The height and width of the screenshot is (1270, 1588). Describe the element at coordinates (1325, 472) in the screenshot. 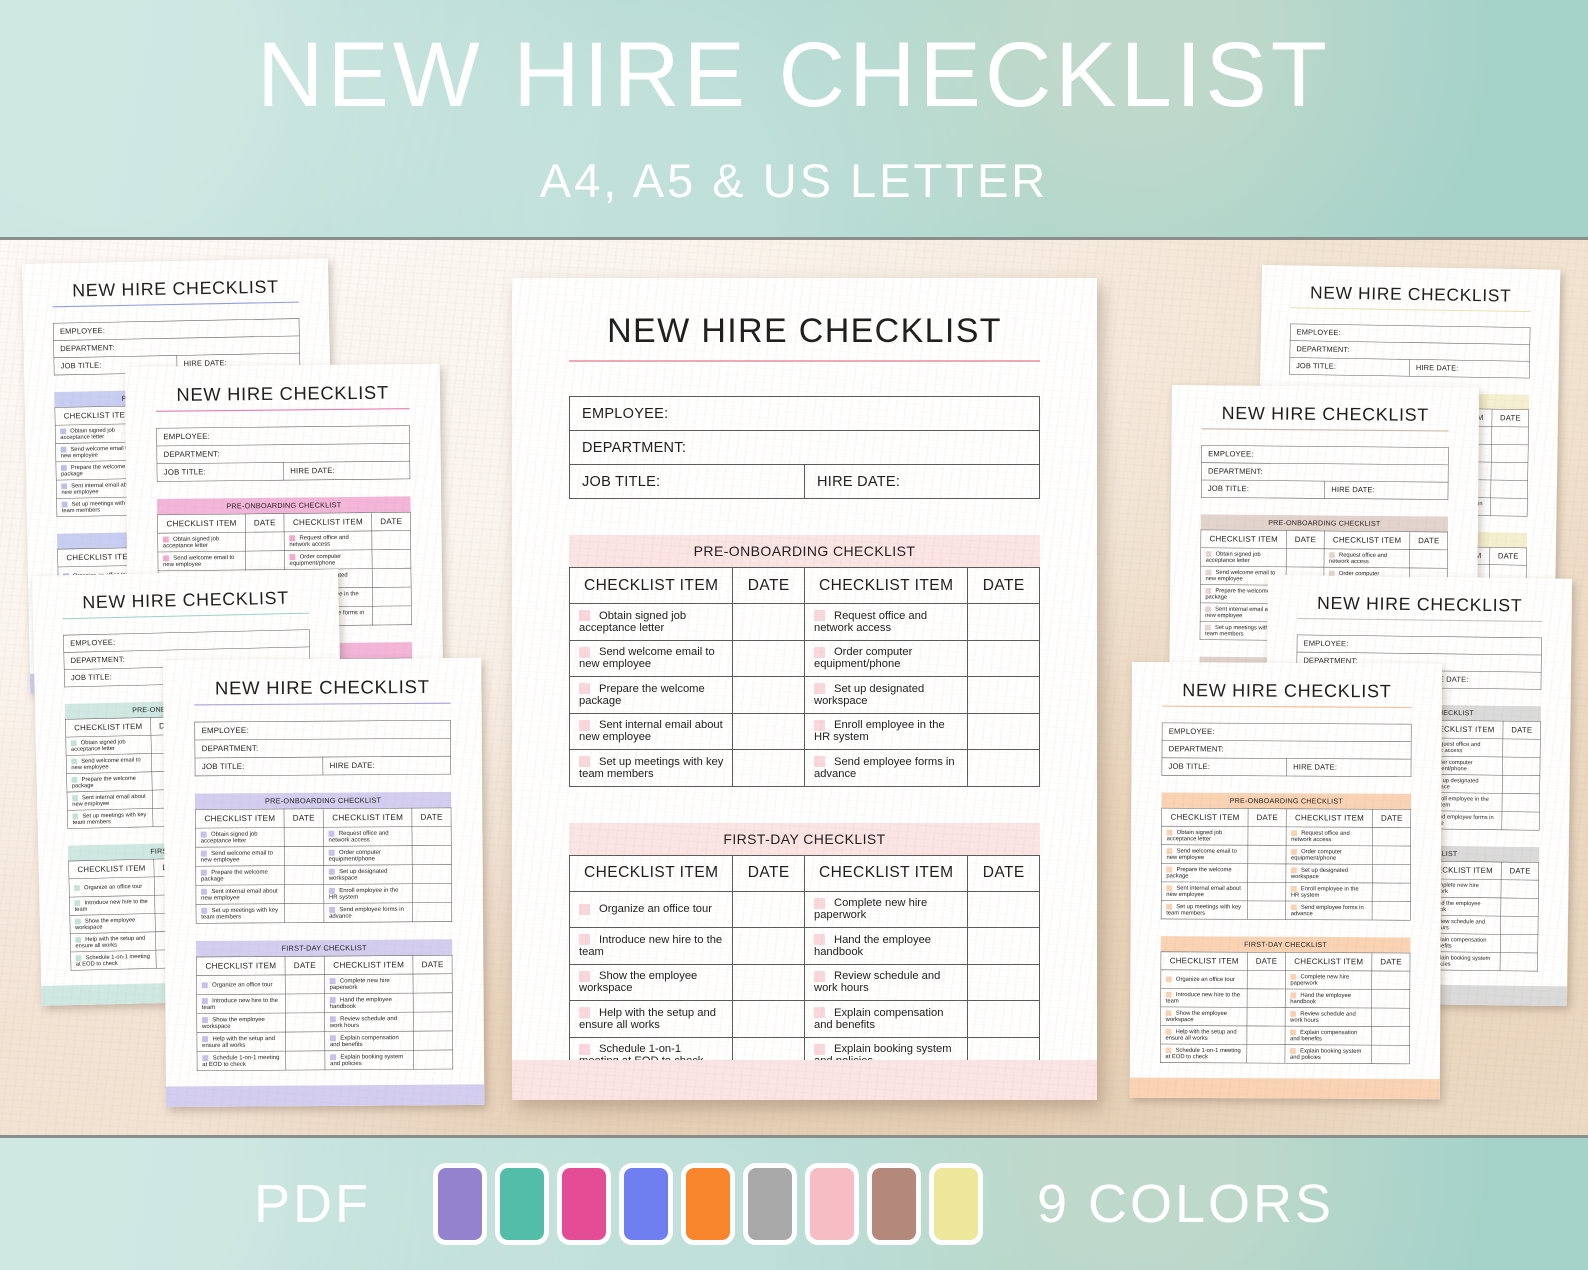

I see `info-field-department: DEPARTMENT:` at that location.